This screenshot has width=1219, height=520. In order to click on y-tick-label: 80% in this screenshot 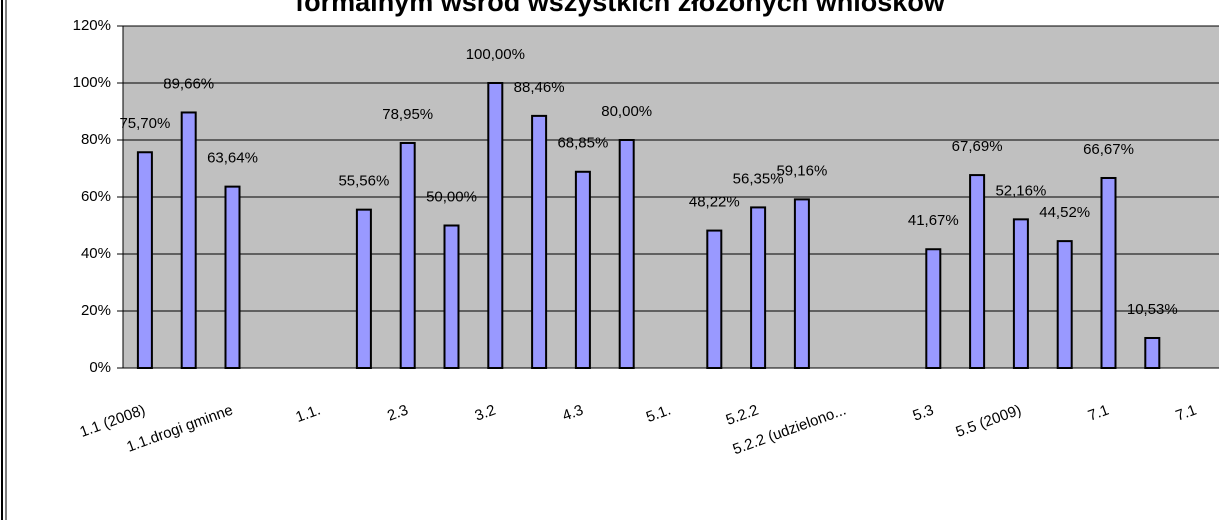, I will do `click(96, 139)`.